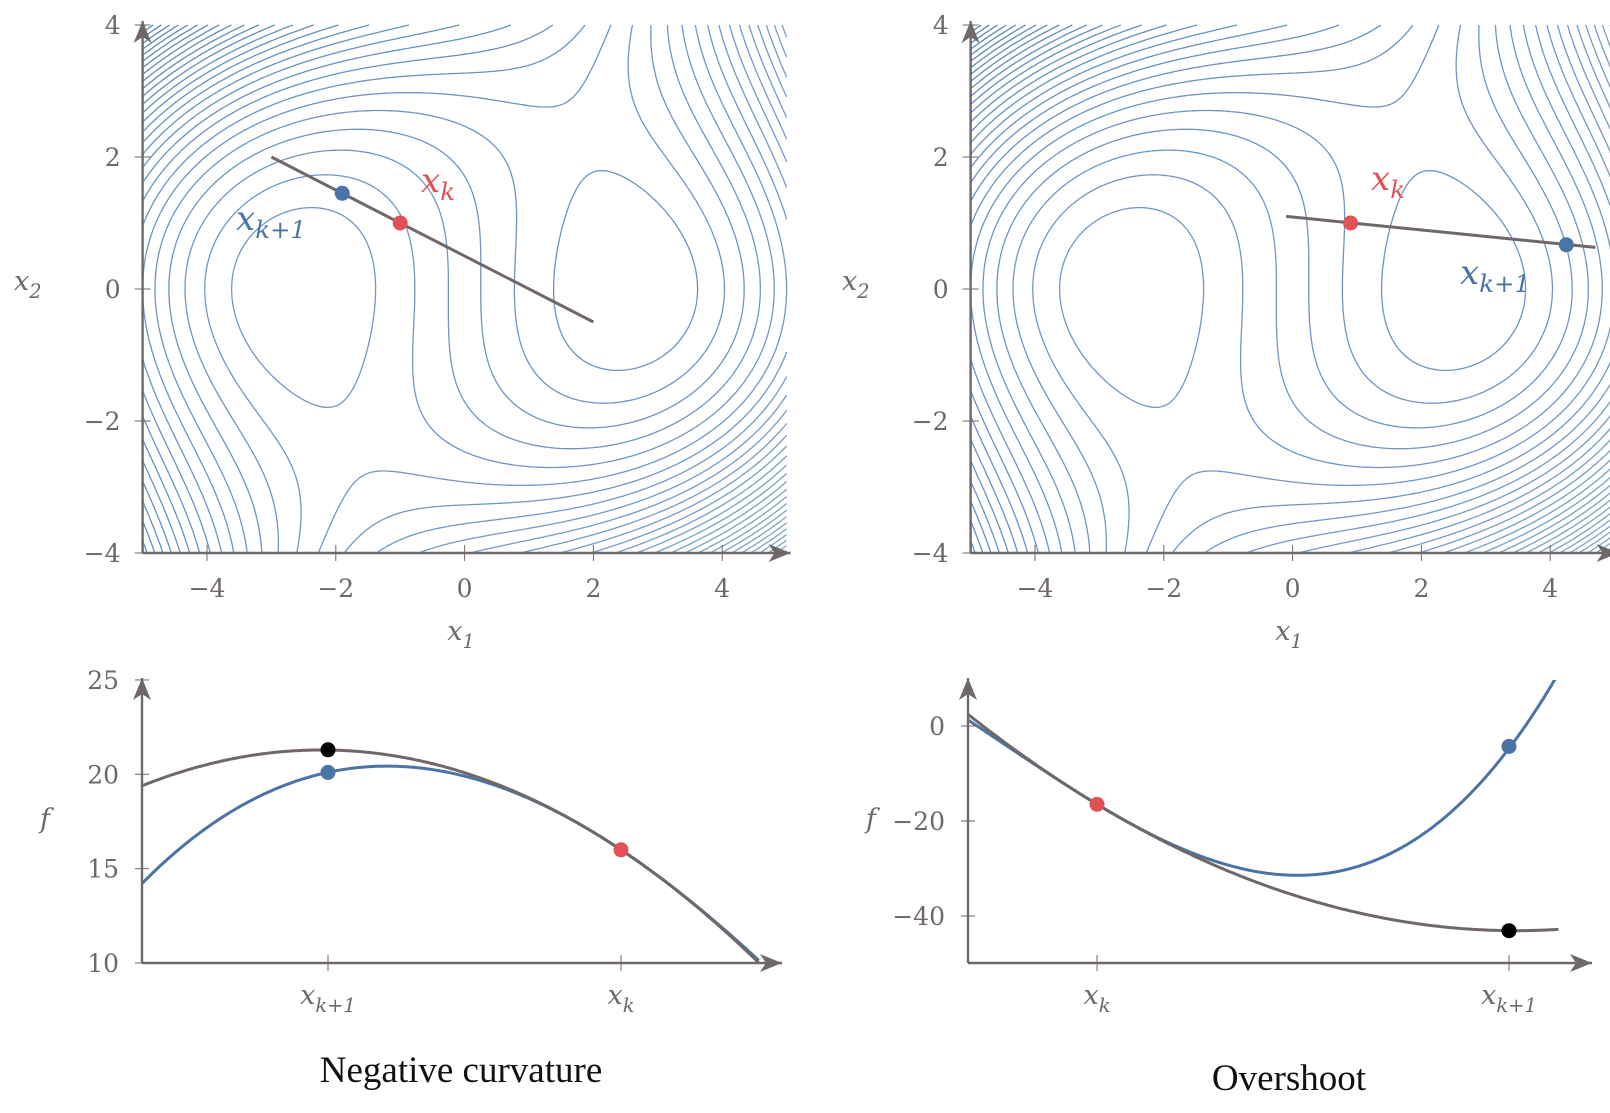  I want to click on series-function-curve, so click(1262, 778).